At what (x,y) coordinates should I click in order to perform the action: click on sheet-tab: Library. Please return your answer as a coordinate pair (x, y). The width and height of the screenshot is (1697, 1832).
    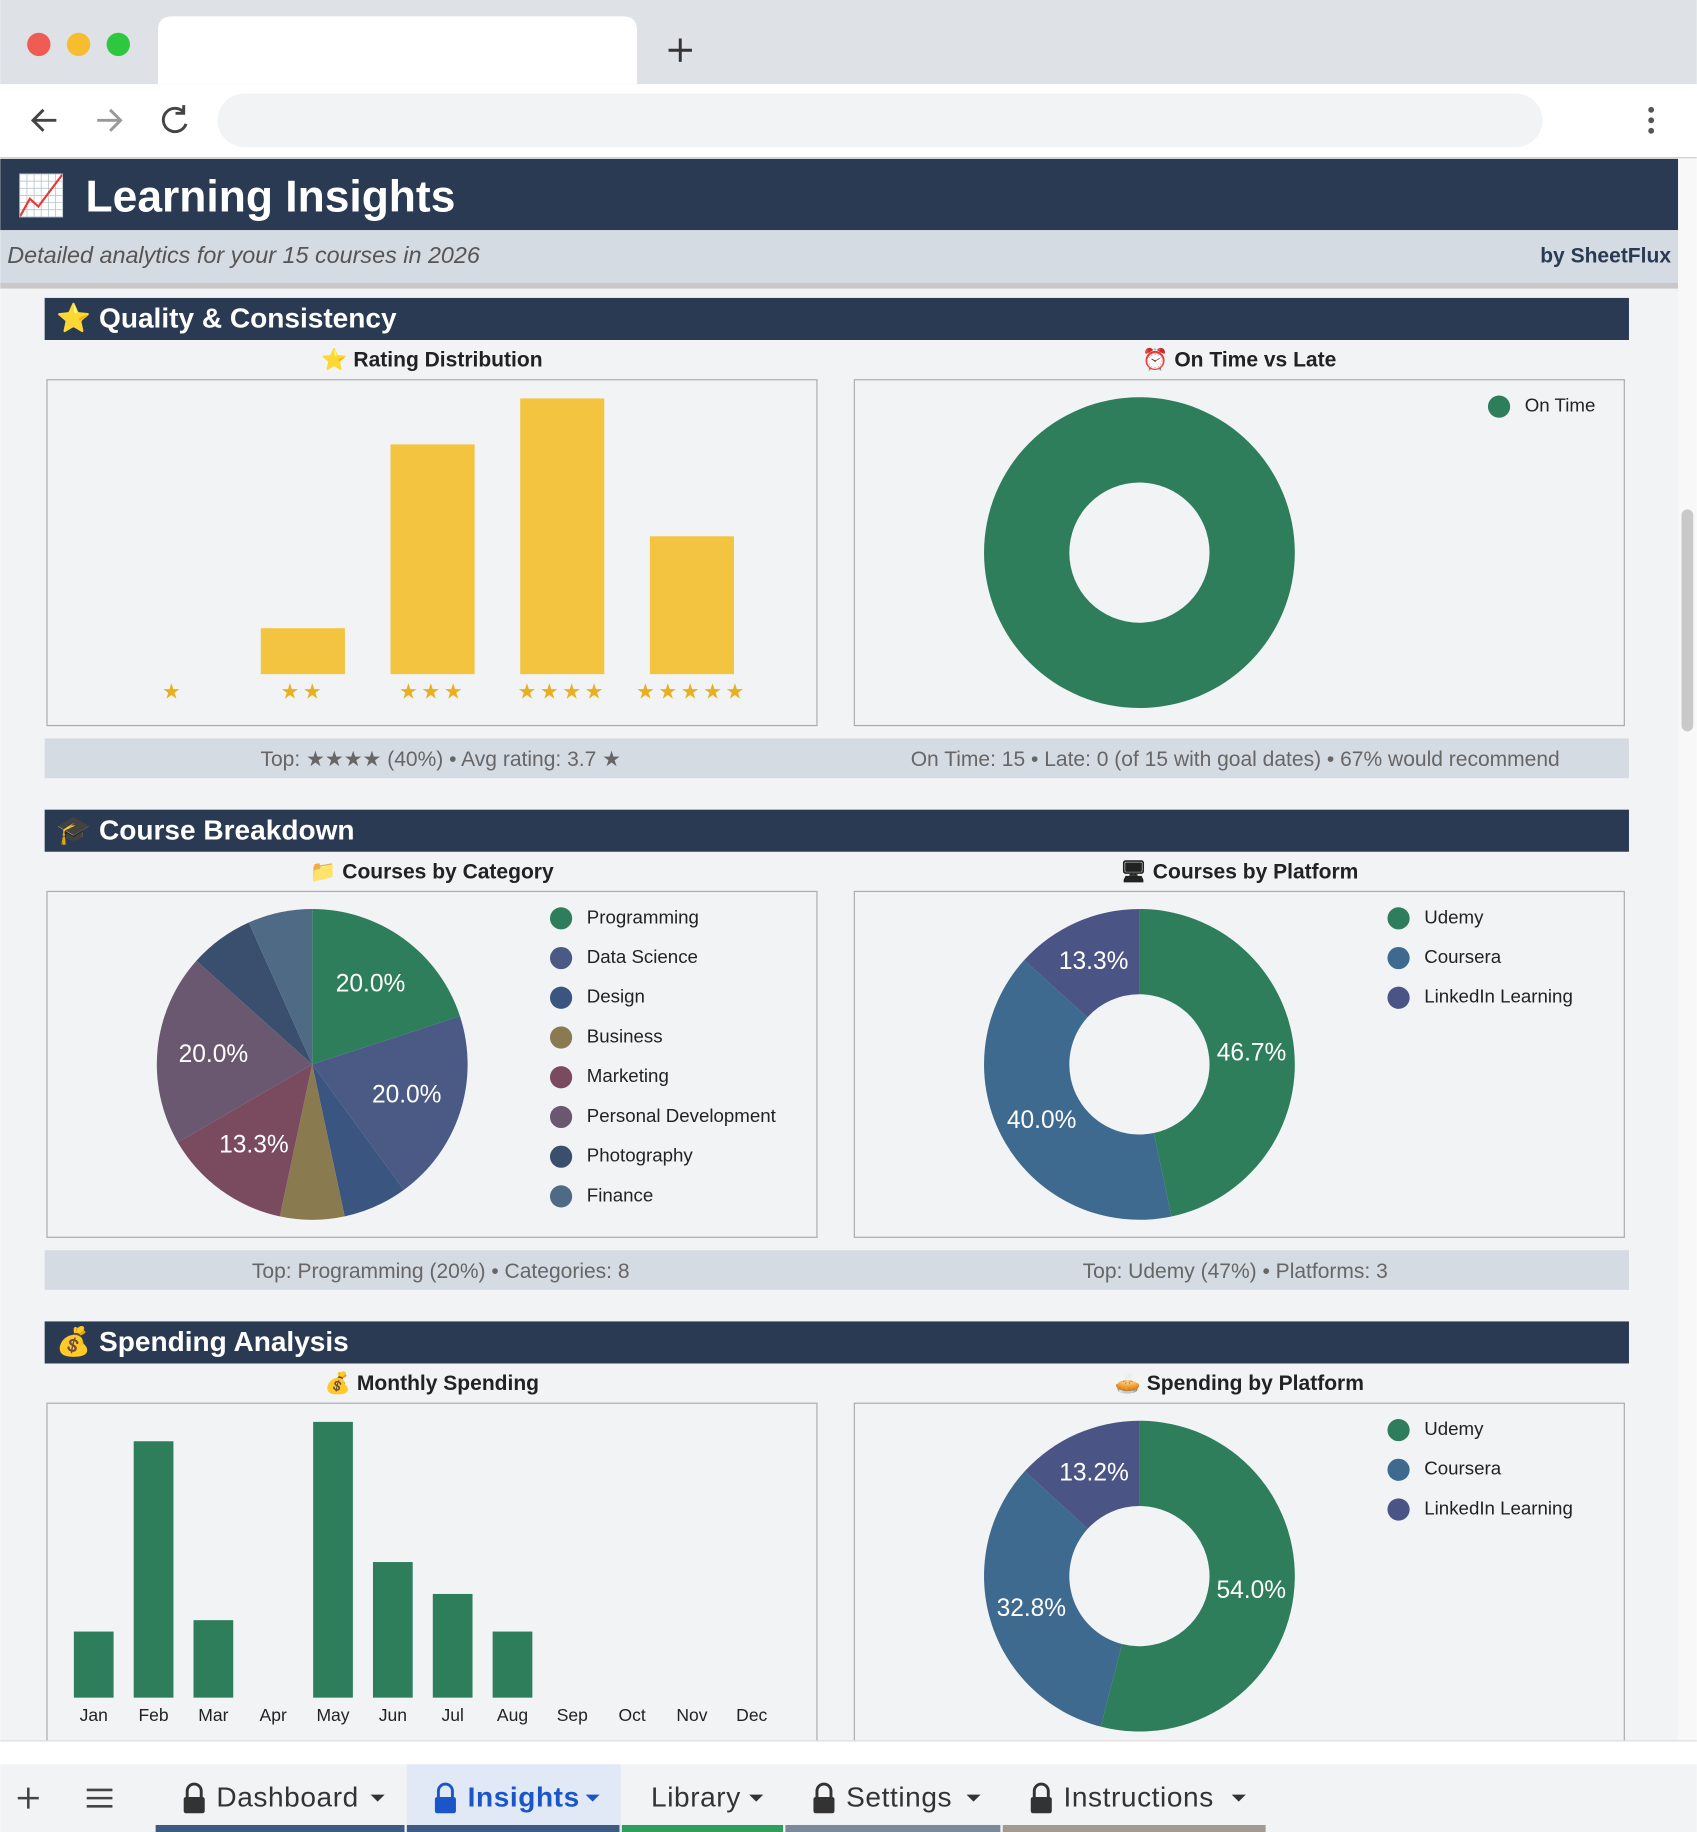
    Looking at the image, I should click on (702, 1807).